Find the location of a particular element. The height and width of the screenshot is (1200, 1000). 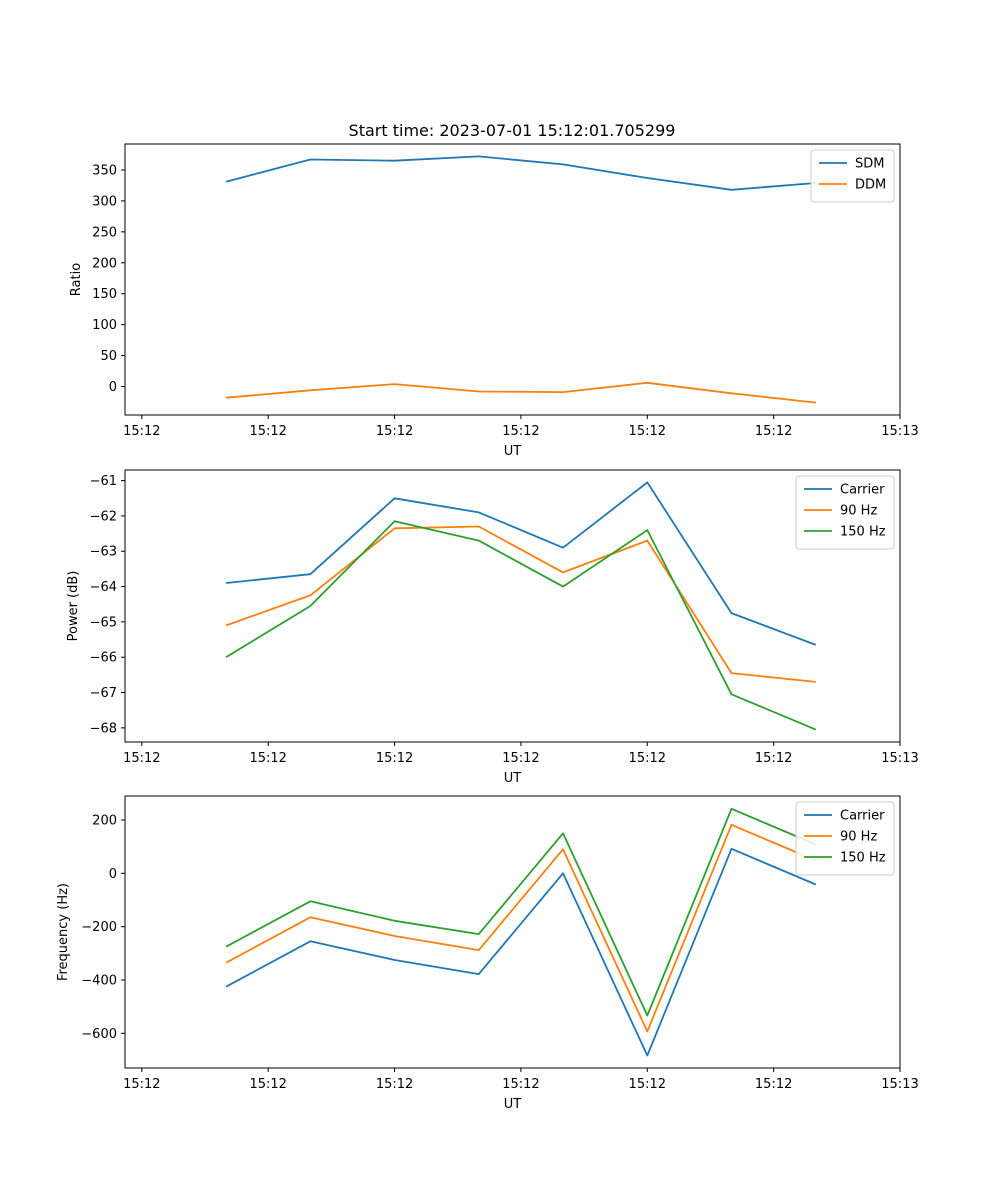

ratio-y-tick-label: 0 is located at coordinates (113, 387).